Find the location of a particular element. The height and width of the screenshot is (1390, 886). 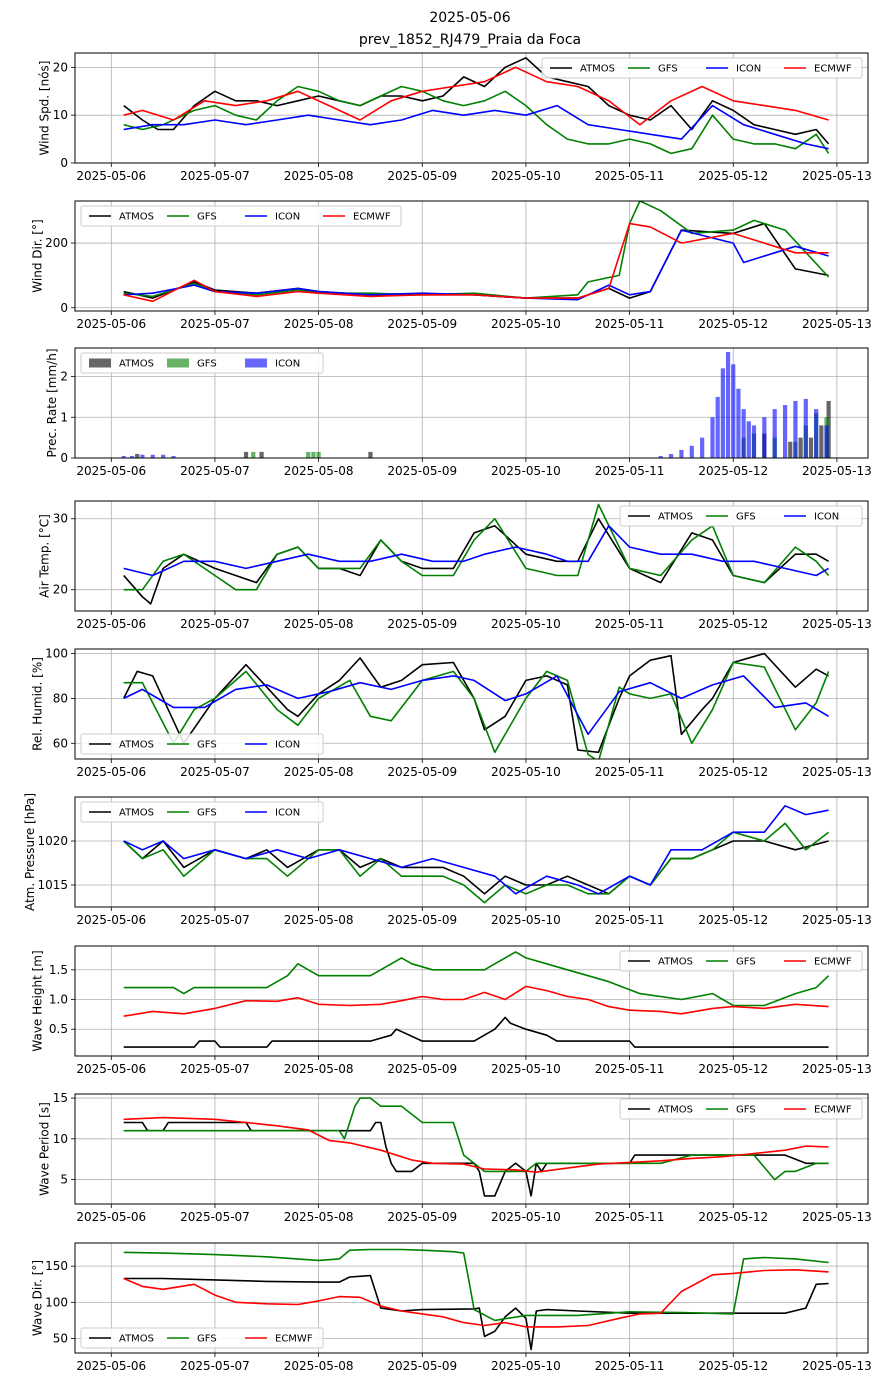

y-axis-label: Wind Dir. [°] is located at coordinates (37, 255).